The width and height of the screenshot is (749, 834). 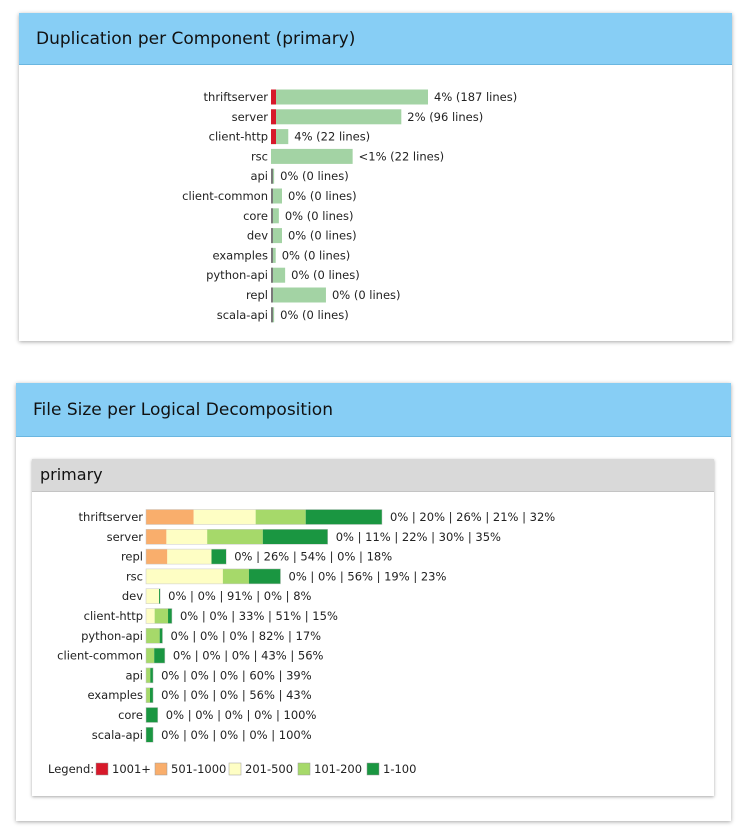 What do you see at coordinates (322, 236) in the screenshot?
I see `value-label-dev: 0% (0 lines)` at bounding box center [322, 236].